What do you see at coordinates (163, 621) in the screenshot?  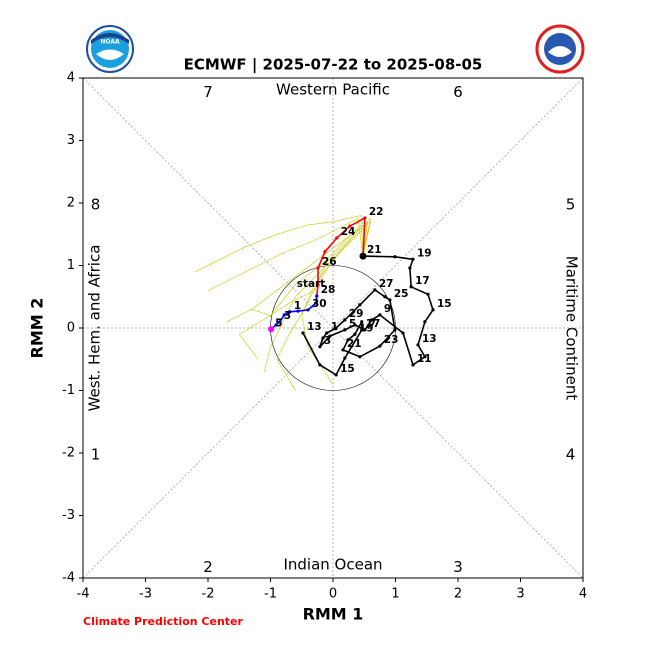 I see `credit: Climate Prediction Center` at bounding box center [163, 621].